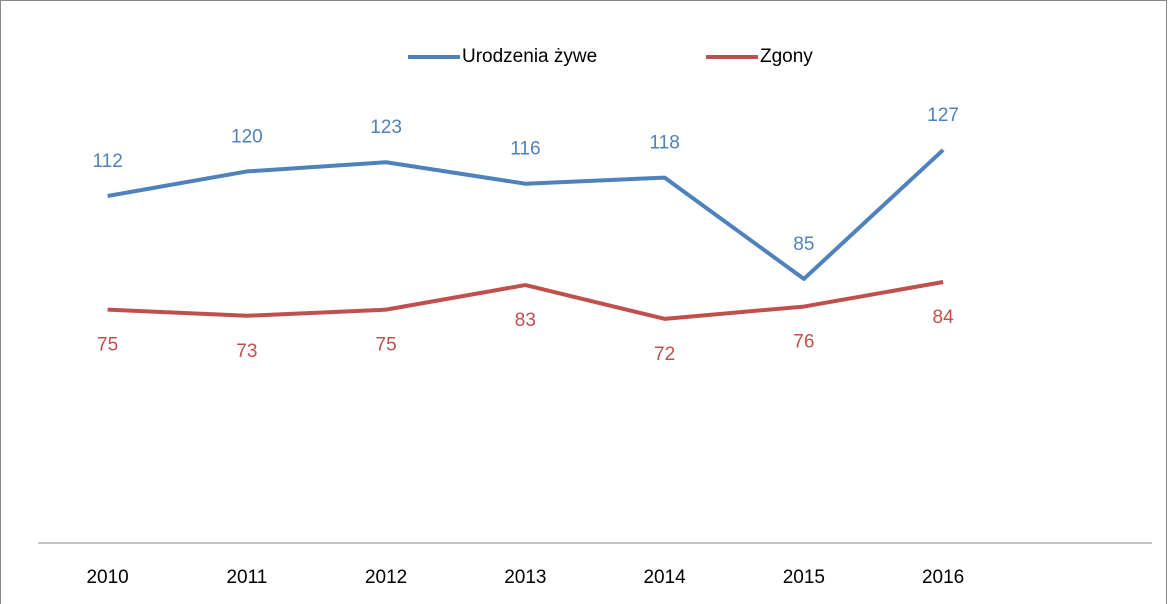 Image resolution: width=1168 pixels, height=604 pixels. Describe the element at coordinates (664, 354) in the screenshot. I see `data-label: 72` at that location.